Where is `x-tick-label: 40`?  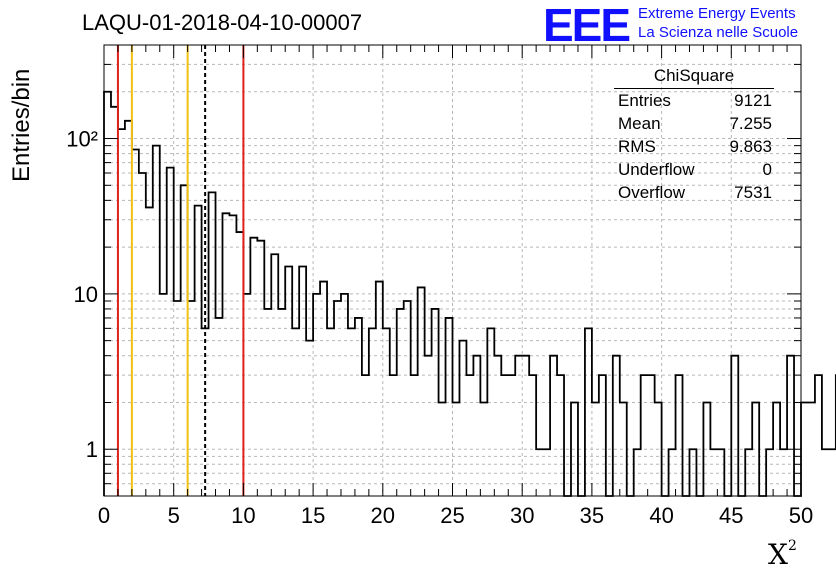
x-tick-label: 40 is located at coordinates (661, 515).